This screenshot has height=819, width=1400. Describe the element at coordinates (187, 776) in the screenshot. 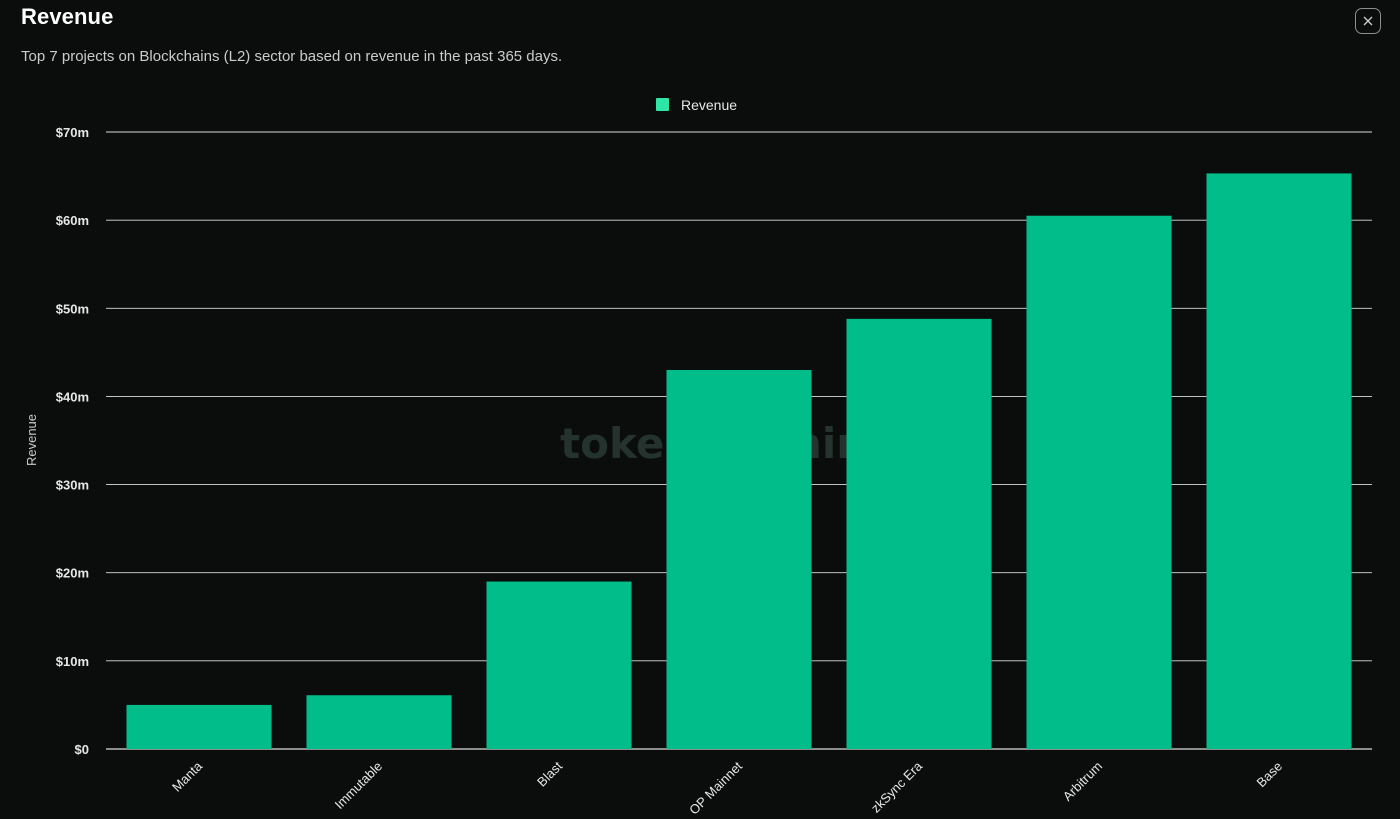

I see `x-tick-label: Manta` at that location.